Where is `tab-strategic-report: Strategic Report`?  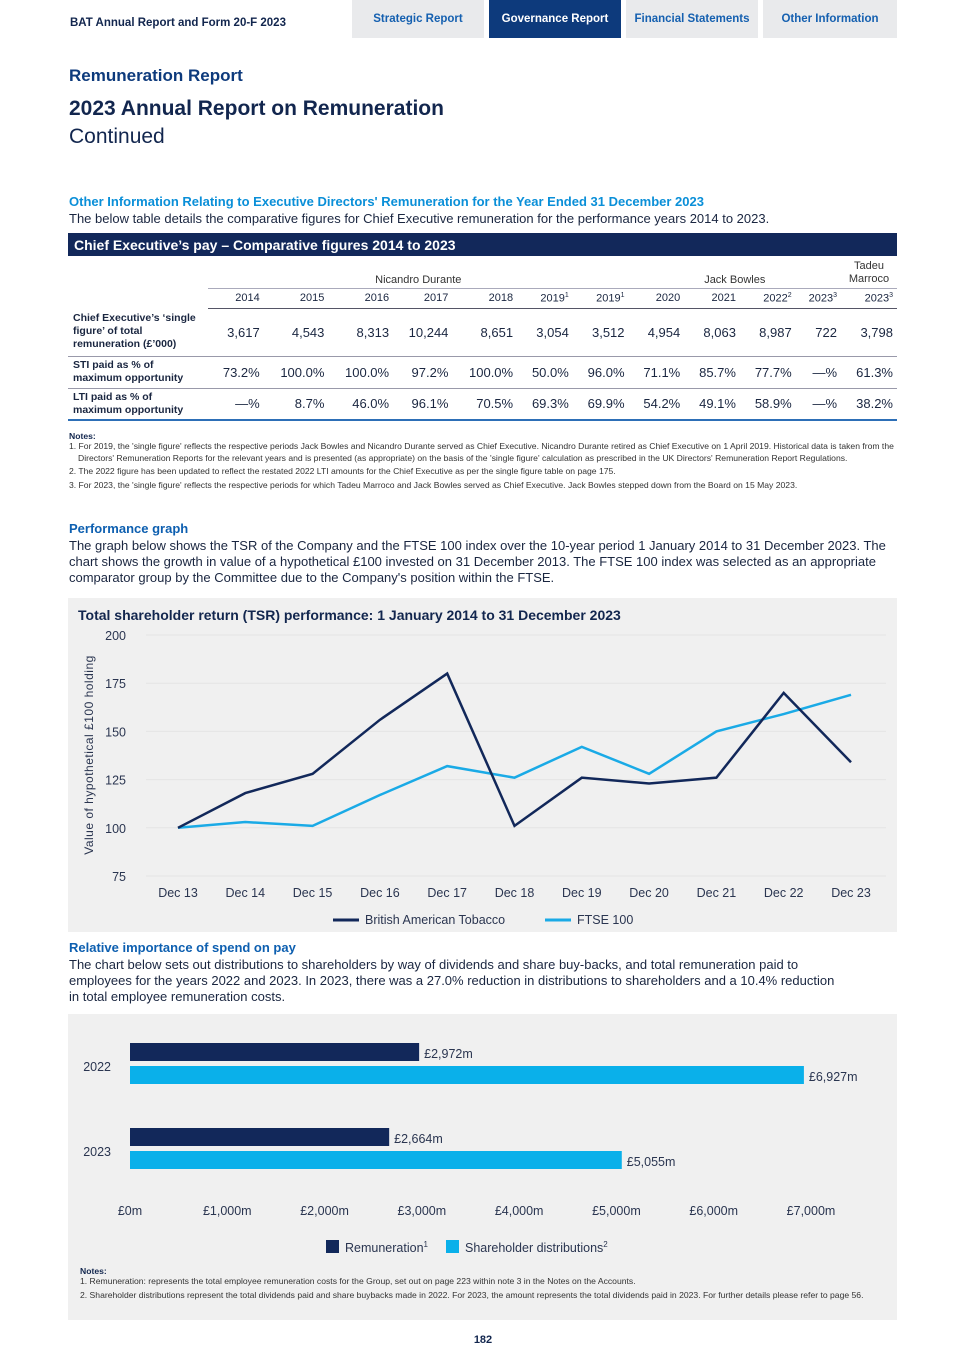 tab-strategic-report: Strategic Report is located at coordinates (418, 19).